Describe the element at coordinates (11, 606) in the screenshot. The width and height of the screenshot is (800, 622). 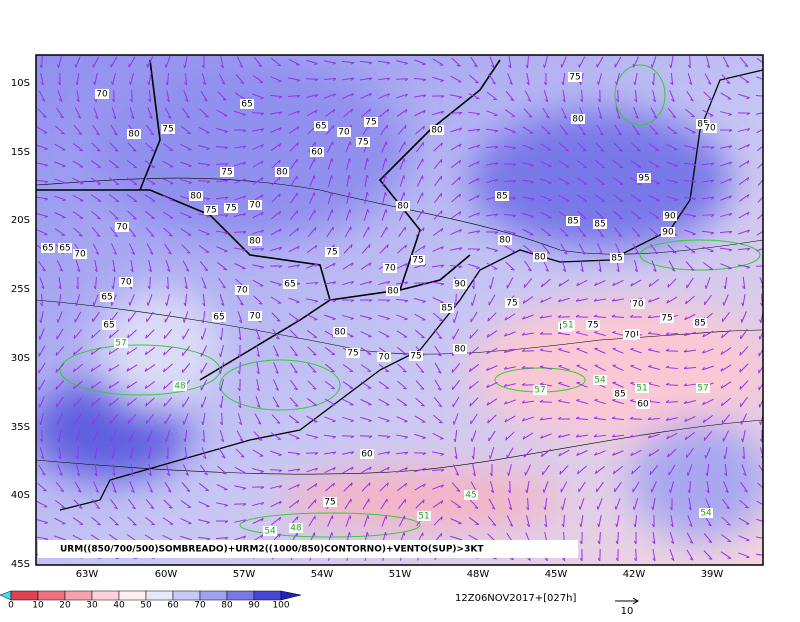
I see `colorbar-label: 0` at that location.